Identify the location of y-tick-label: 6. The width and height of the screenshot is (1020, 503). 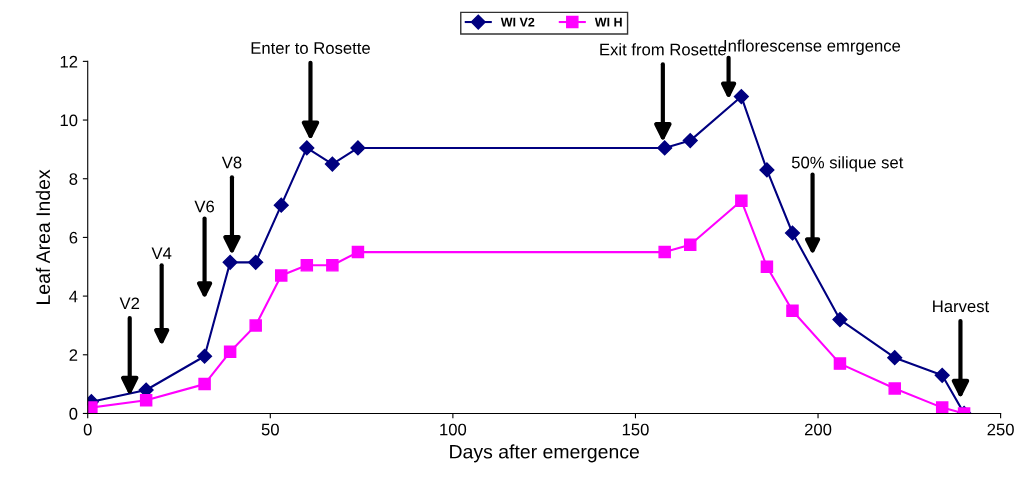
(73, 237).